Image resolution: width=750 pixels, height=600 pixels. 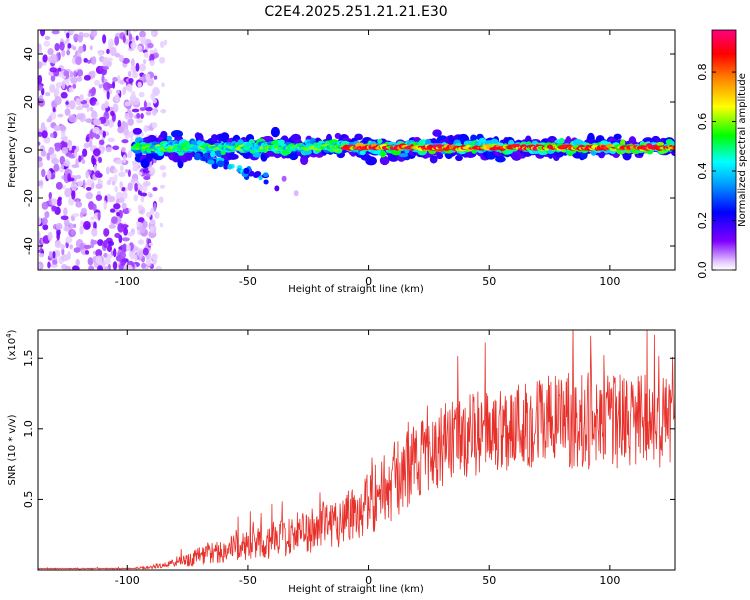 I want to click on spectrogram-x-tick-label: 0, so click(x=368, y=281).